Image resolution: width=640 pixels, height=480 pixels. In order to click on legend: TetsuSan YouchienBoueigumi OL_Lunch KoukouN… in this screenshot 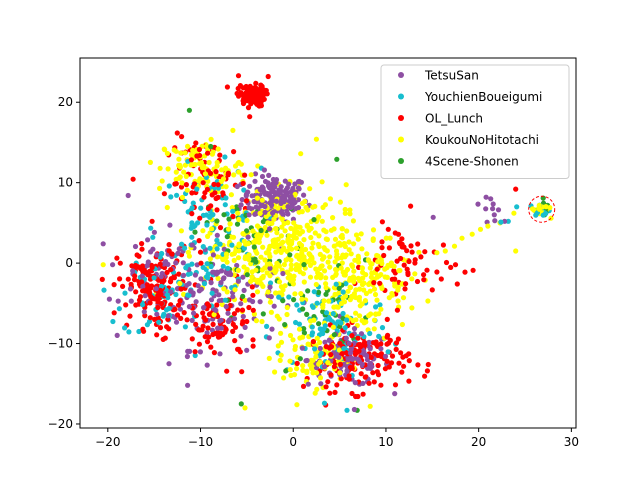, I will do `click(475, 121)`.